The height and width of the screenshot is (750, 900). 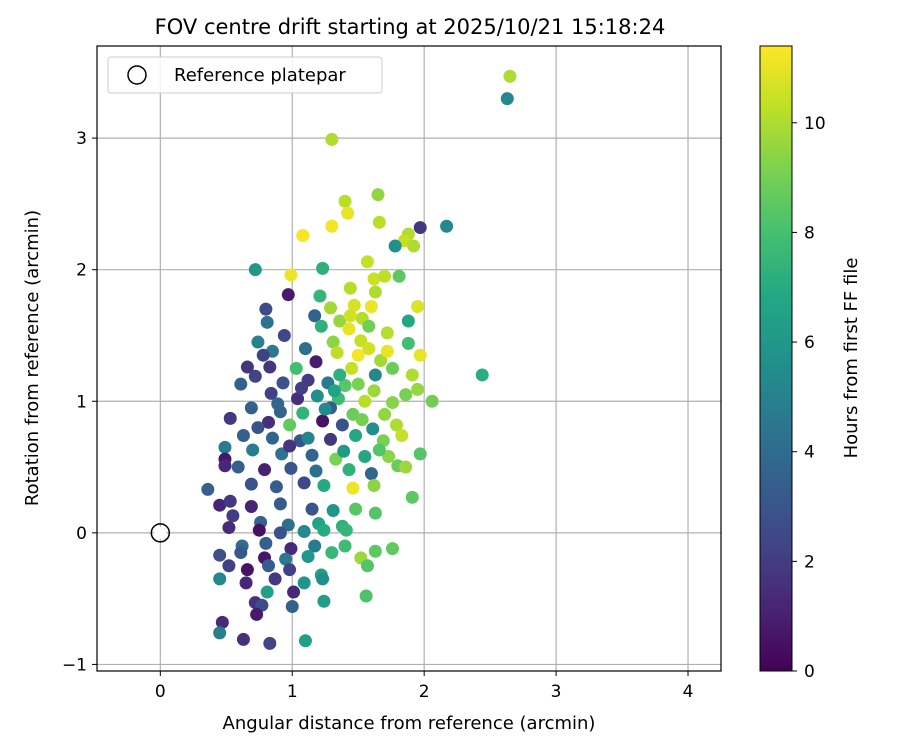 What do you see at coordinates (81, 139) in the screenshot?
I see `y-tick-label: 3` at bounding box center [81, 139].